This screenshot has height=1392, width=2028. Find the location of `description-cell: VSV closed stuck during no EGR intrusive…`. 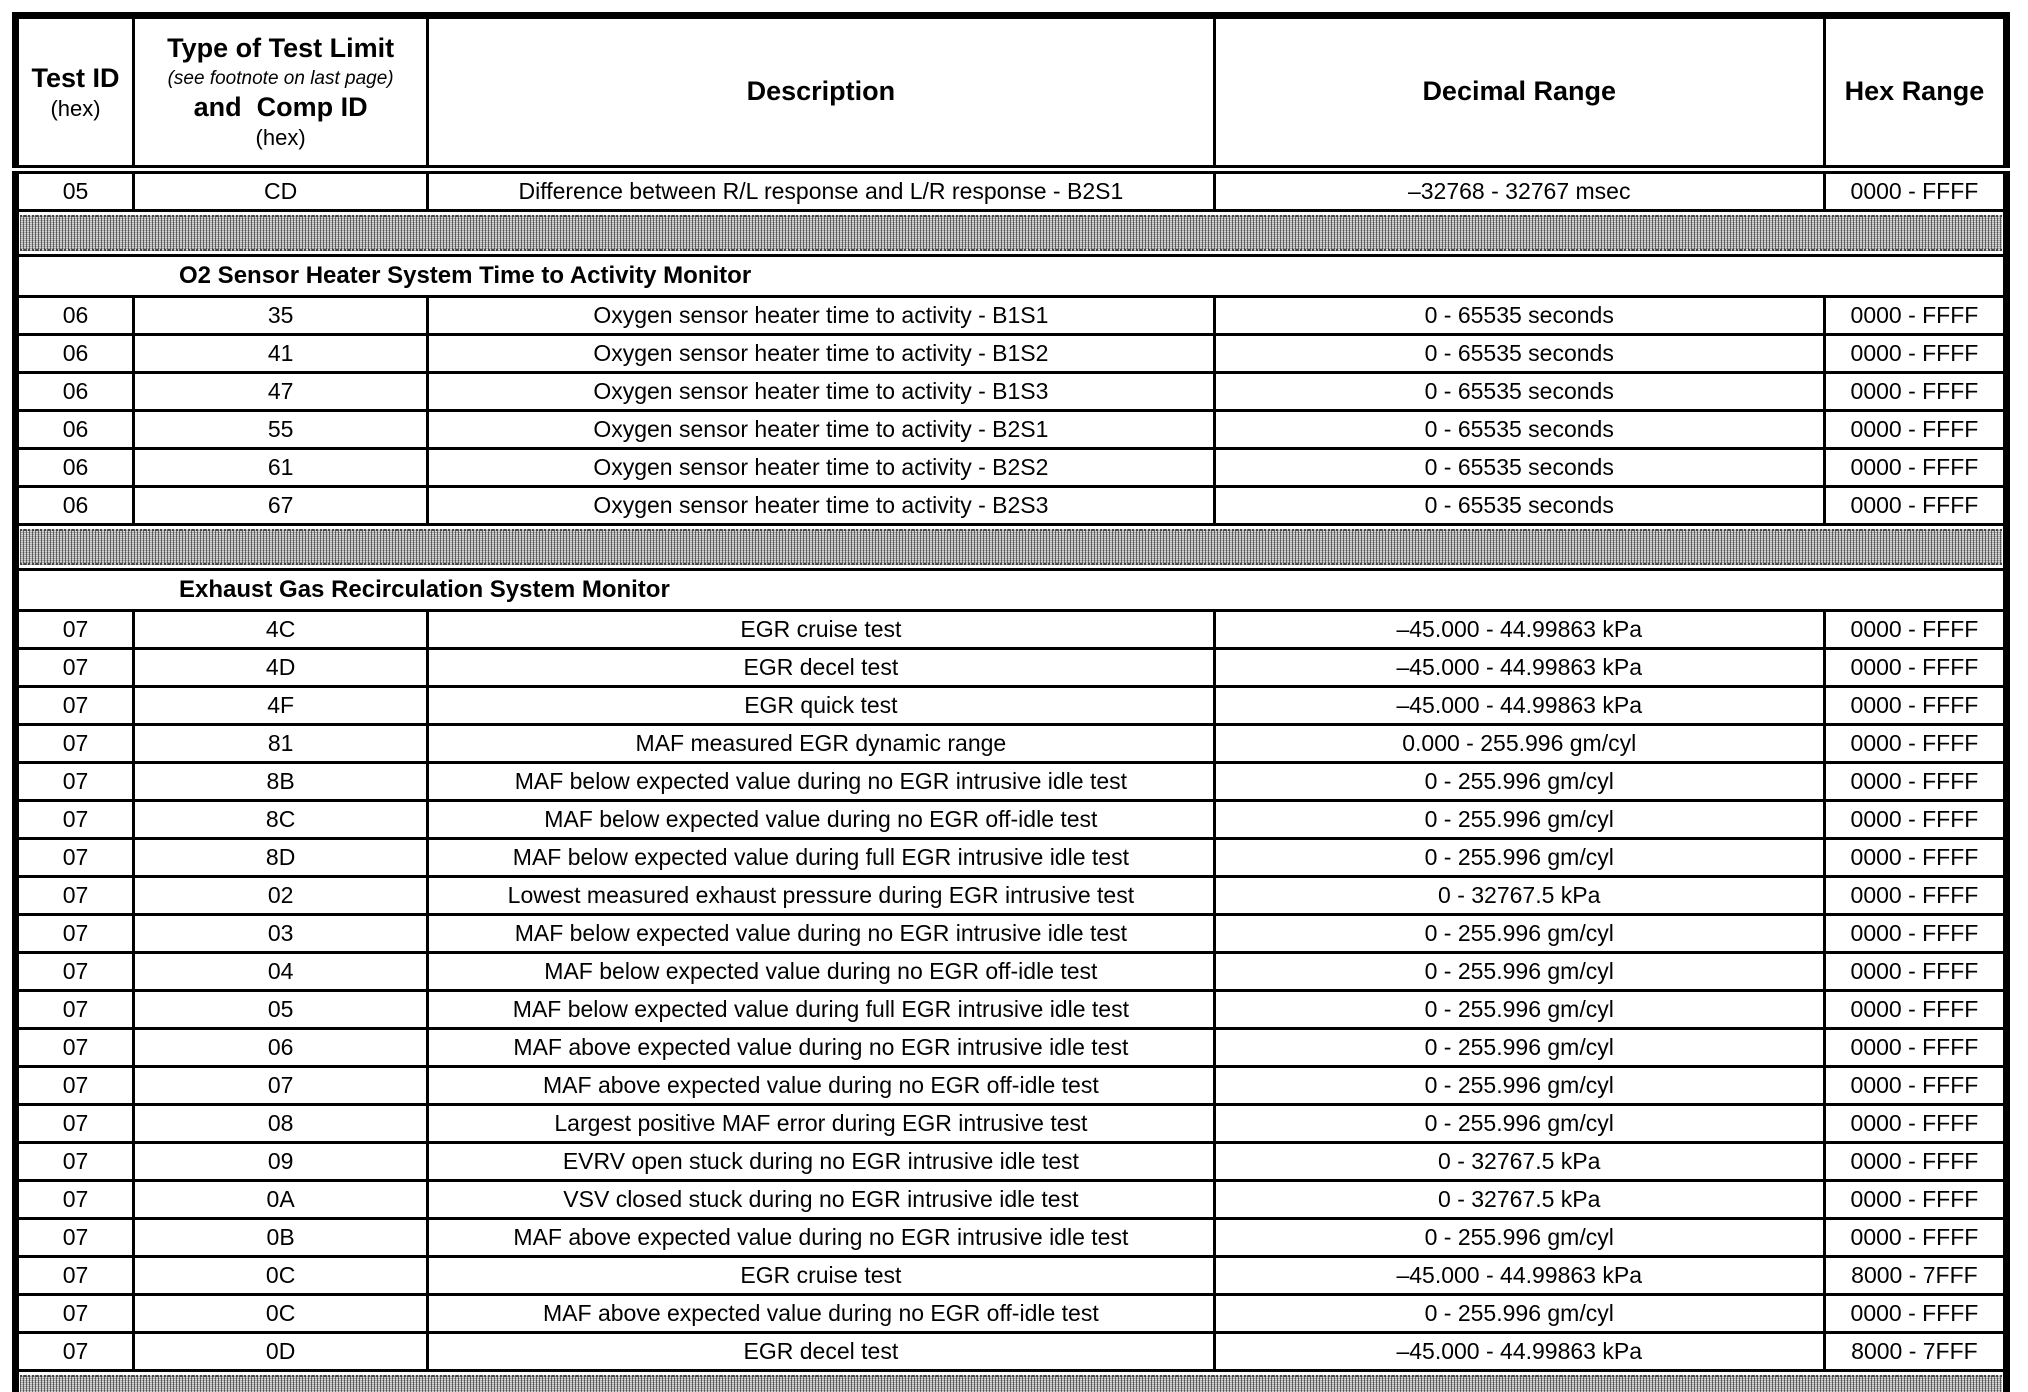

description-cell: VSV closed stuck during no EGR intrusive… is located at coordinates (821, 1199).